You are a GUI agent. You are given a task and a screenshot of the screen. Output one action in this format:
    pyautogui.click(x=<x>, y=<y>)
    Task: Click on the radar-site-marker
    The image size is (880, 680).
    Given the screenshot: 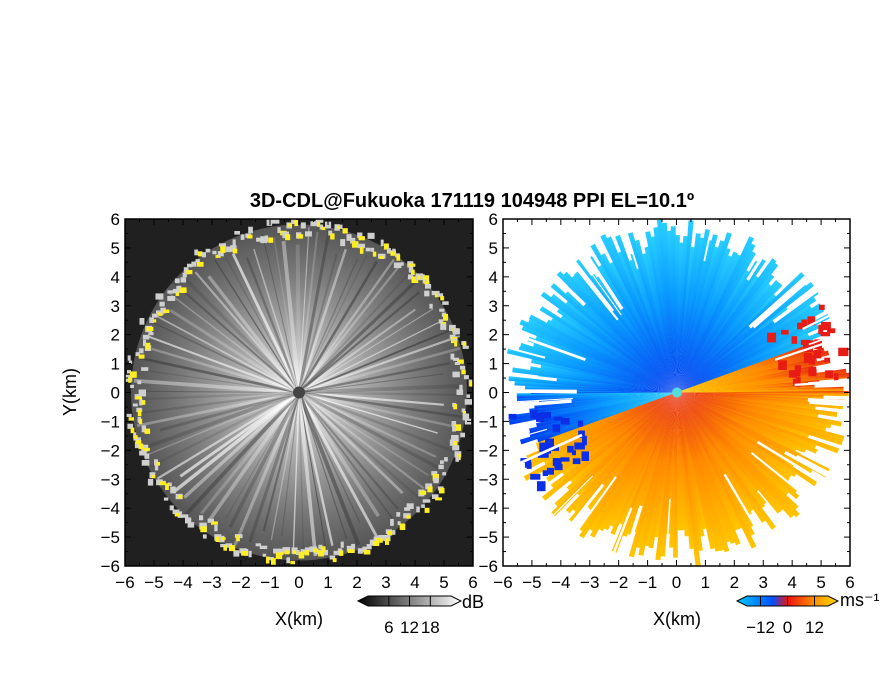 What is the action you would take?
    pyautogui.click(x=299, y=392)
    